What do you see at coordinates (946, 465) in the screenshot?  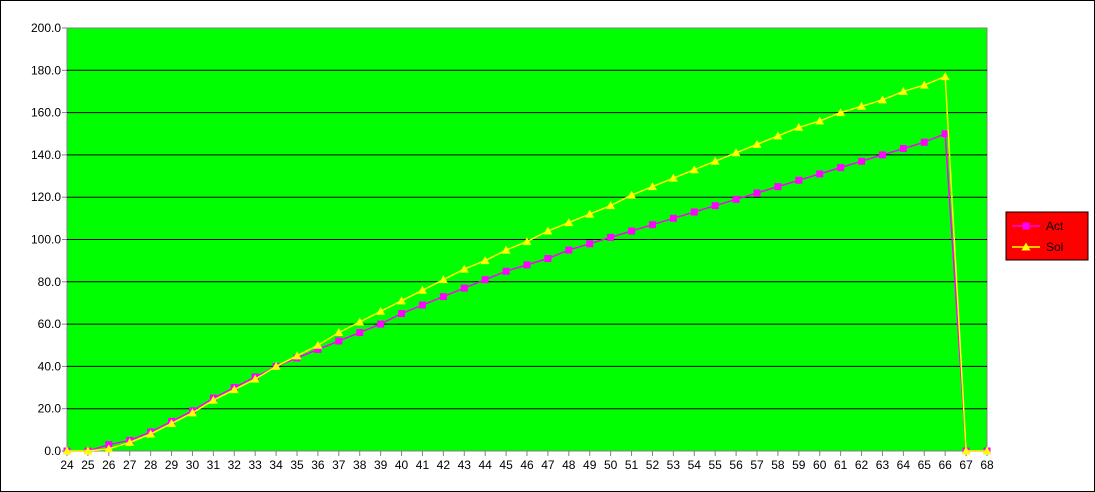 I see `x-tick-label: 66` at bounding box center [946, 465].